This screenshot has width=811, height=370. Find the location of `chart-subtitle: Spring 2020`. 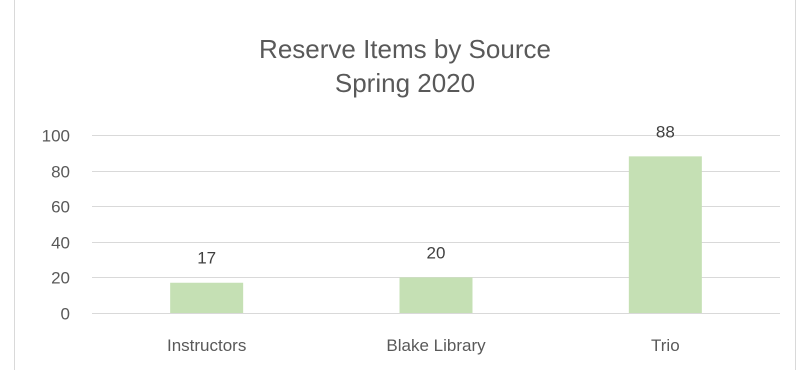

chart-subtitle: Spring 2020 is located at coordinates (405, 83).